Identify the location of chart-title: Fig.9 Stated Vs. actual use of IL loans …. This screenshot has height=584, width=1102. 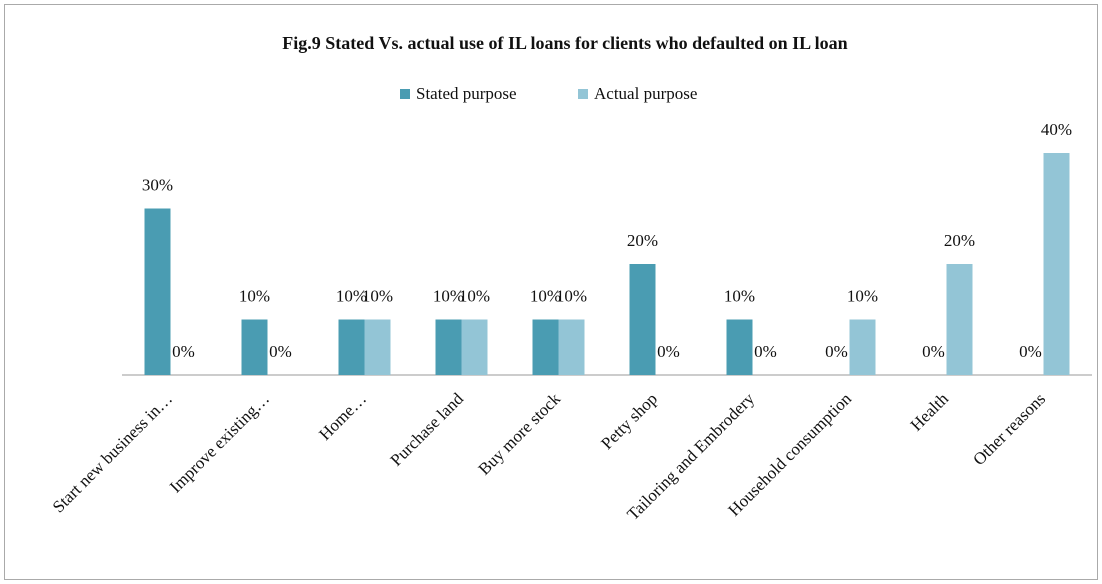
(564, 43).